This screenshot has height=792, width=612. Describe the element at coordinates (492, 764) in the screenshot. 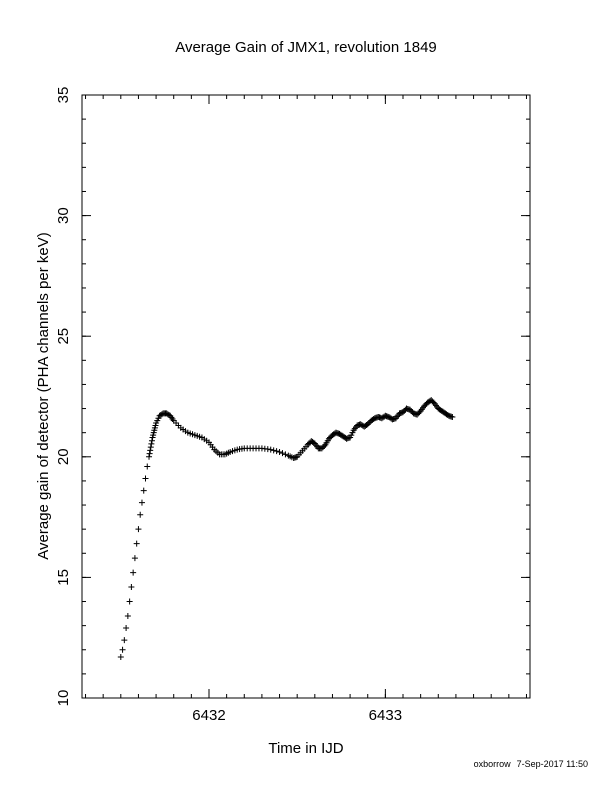

I see `footer-user: oxborrow` at that location.